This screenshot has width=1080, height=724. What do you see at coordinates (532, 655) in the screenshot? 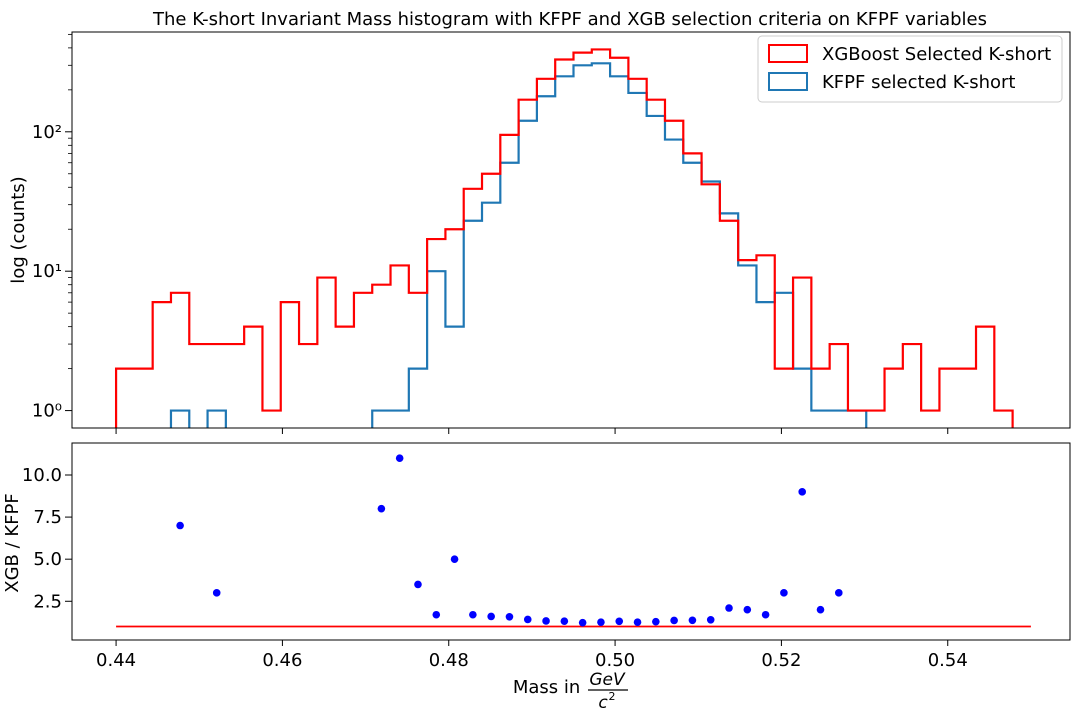
I see `bottom-x-ticks: 0.44 0.46 0.48 0.50 0.52 0.54` at bounding box center [532, 655].